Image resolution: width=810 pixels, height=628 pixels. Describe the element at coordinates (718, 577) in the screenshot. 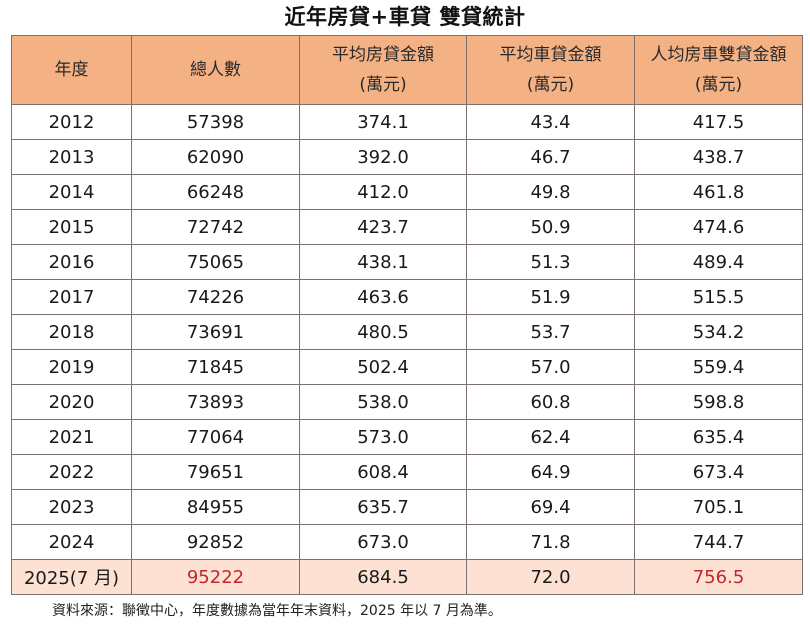

I see `cell-combined: 756.5` at that location.